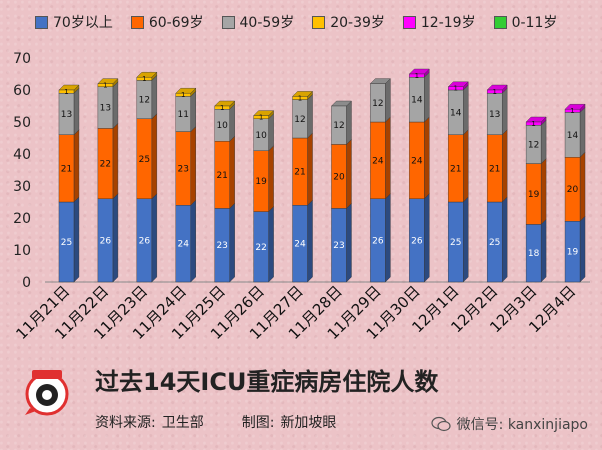  What do you see at coordinates (441, 424) in the screenshot?
I see `wechat-icon` at bounding box center [441, 424].